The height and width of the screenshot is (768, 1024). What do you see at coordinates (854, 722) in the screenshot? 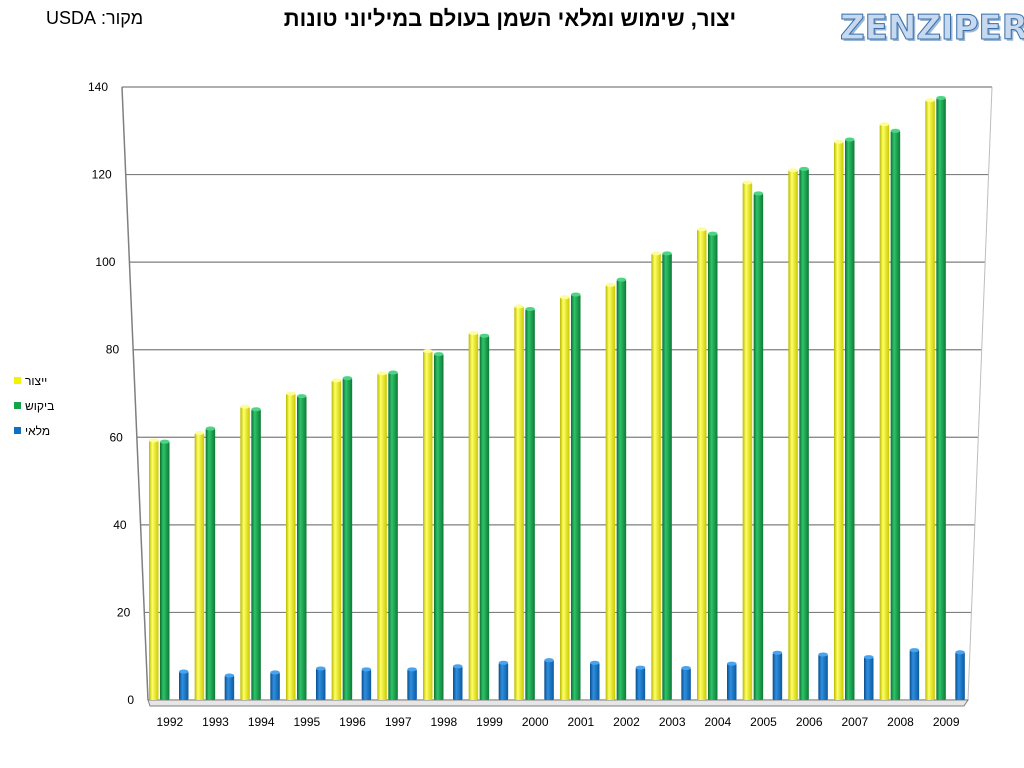
I see `x-tick-label: 2007` at bounding box center [854, 722].